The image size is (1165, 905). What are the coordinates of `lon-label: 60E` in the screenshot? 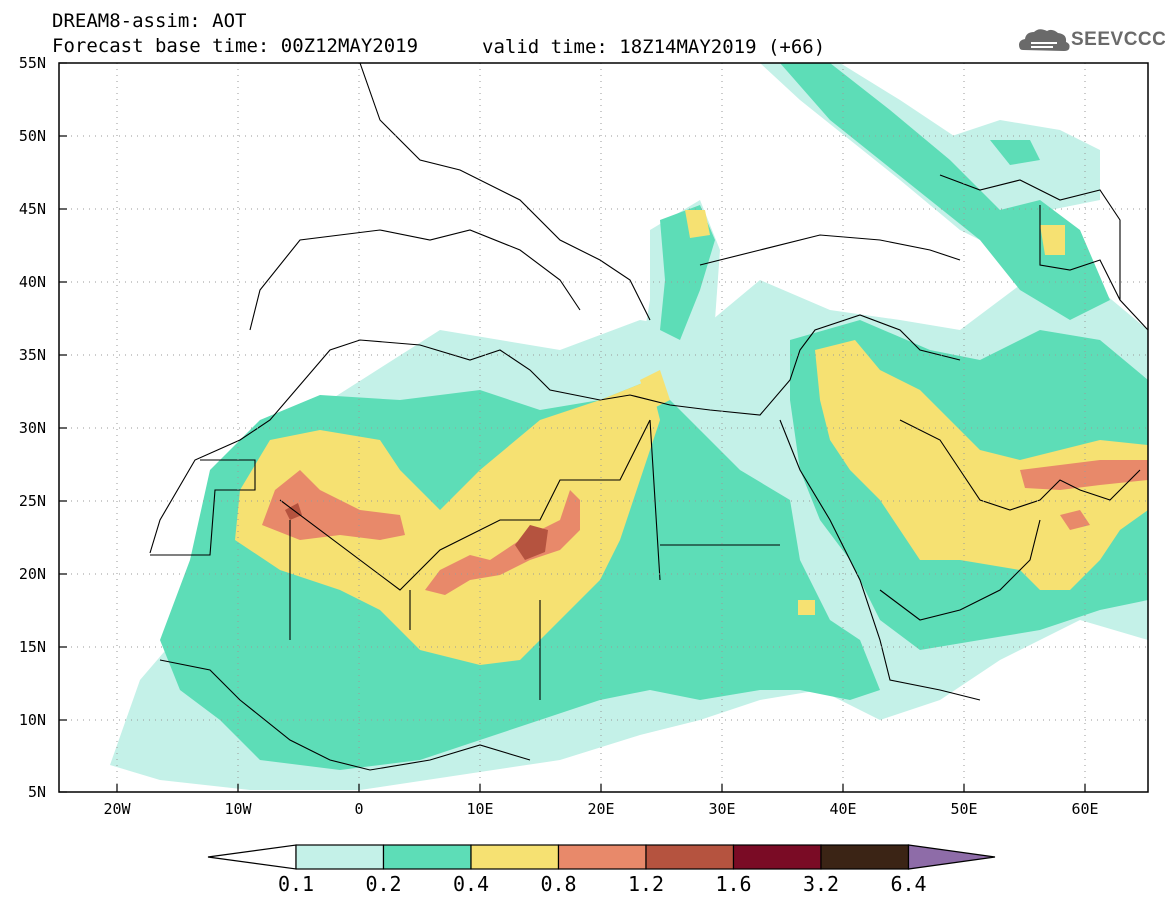 It's located at (1085, 809).